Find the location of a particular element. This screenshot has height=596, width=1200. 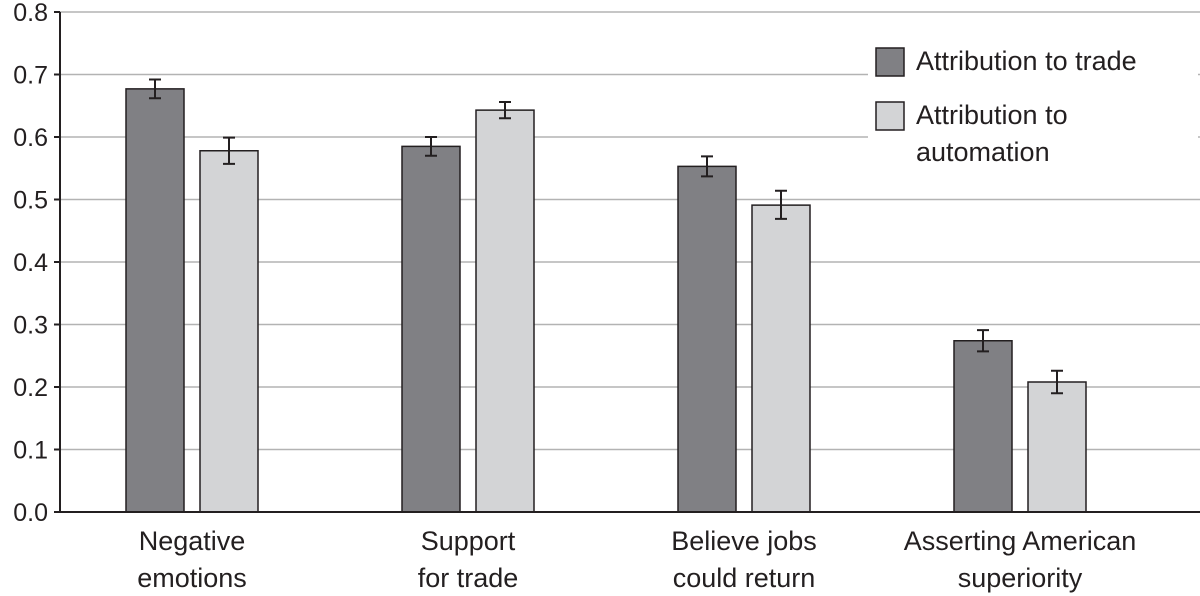

y-tick-label: 0.6 is located at coordinates (30, 138).